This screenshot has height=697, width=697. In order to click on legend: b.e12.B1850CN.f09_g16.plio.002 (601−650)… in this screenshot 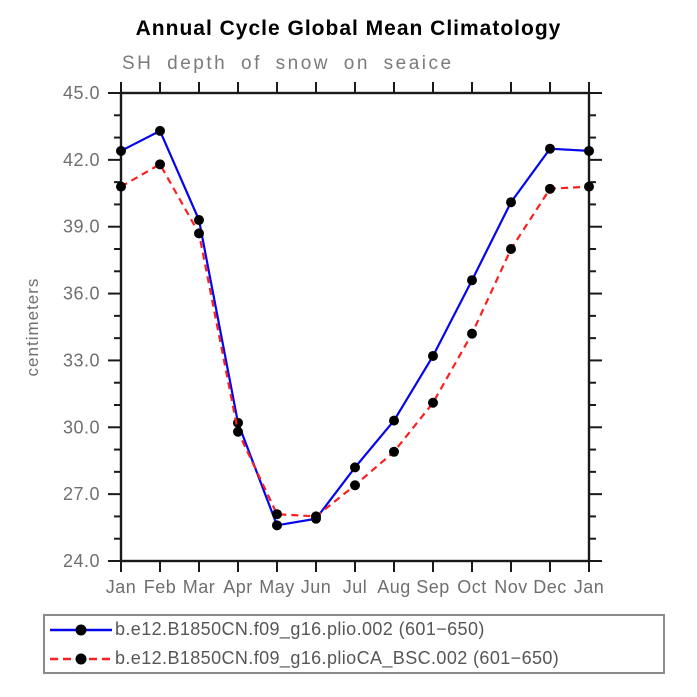, I will do `click(354, 644)`.